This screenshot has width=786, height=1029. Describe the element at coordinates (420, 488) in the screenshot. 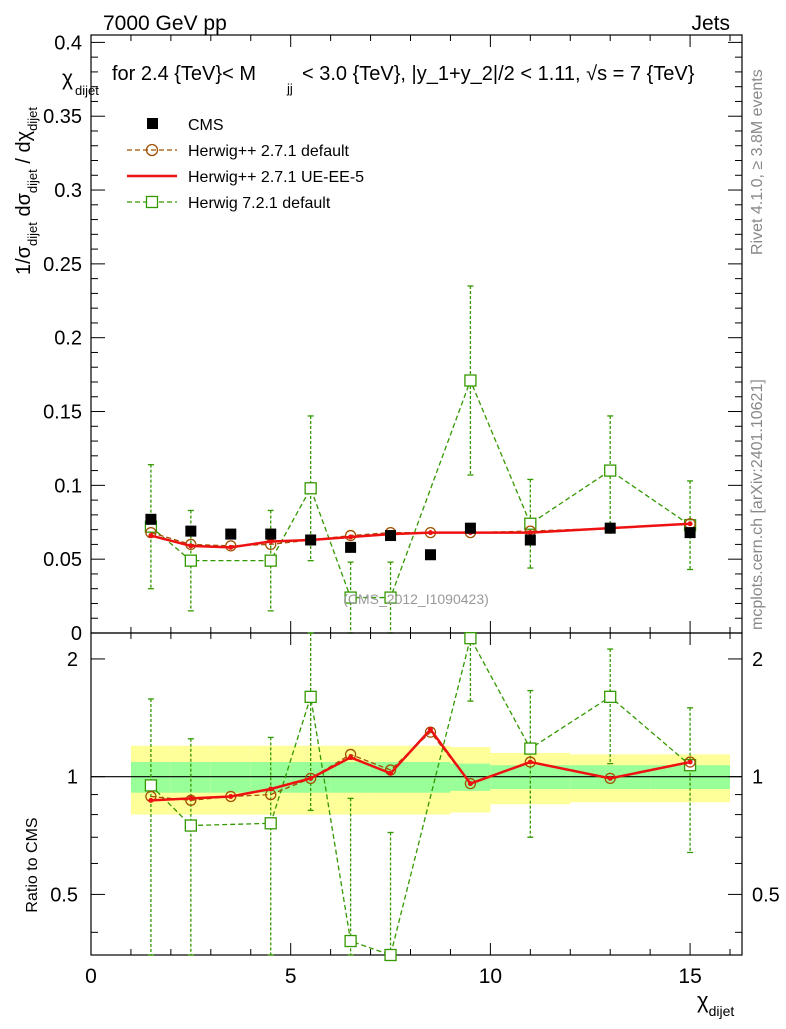

I see `series-line-herwig7-default` at that location.